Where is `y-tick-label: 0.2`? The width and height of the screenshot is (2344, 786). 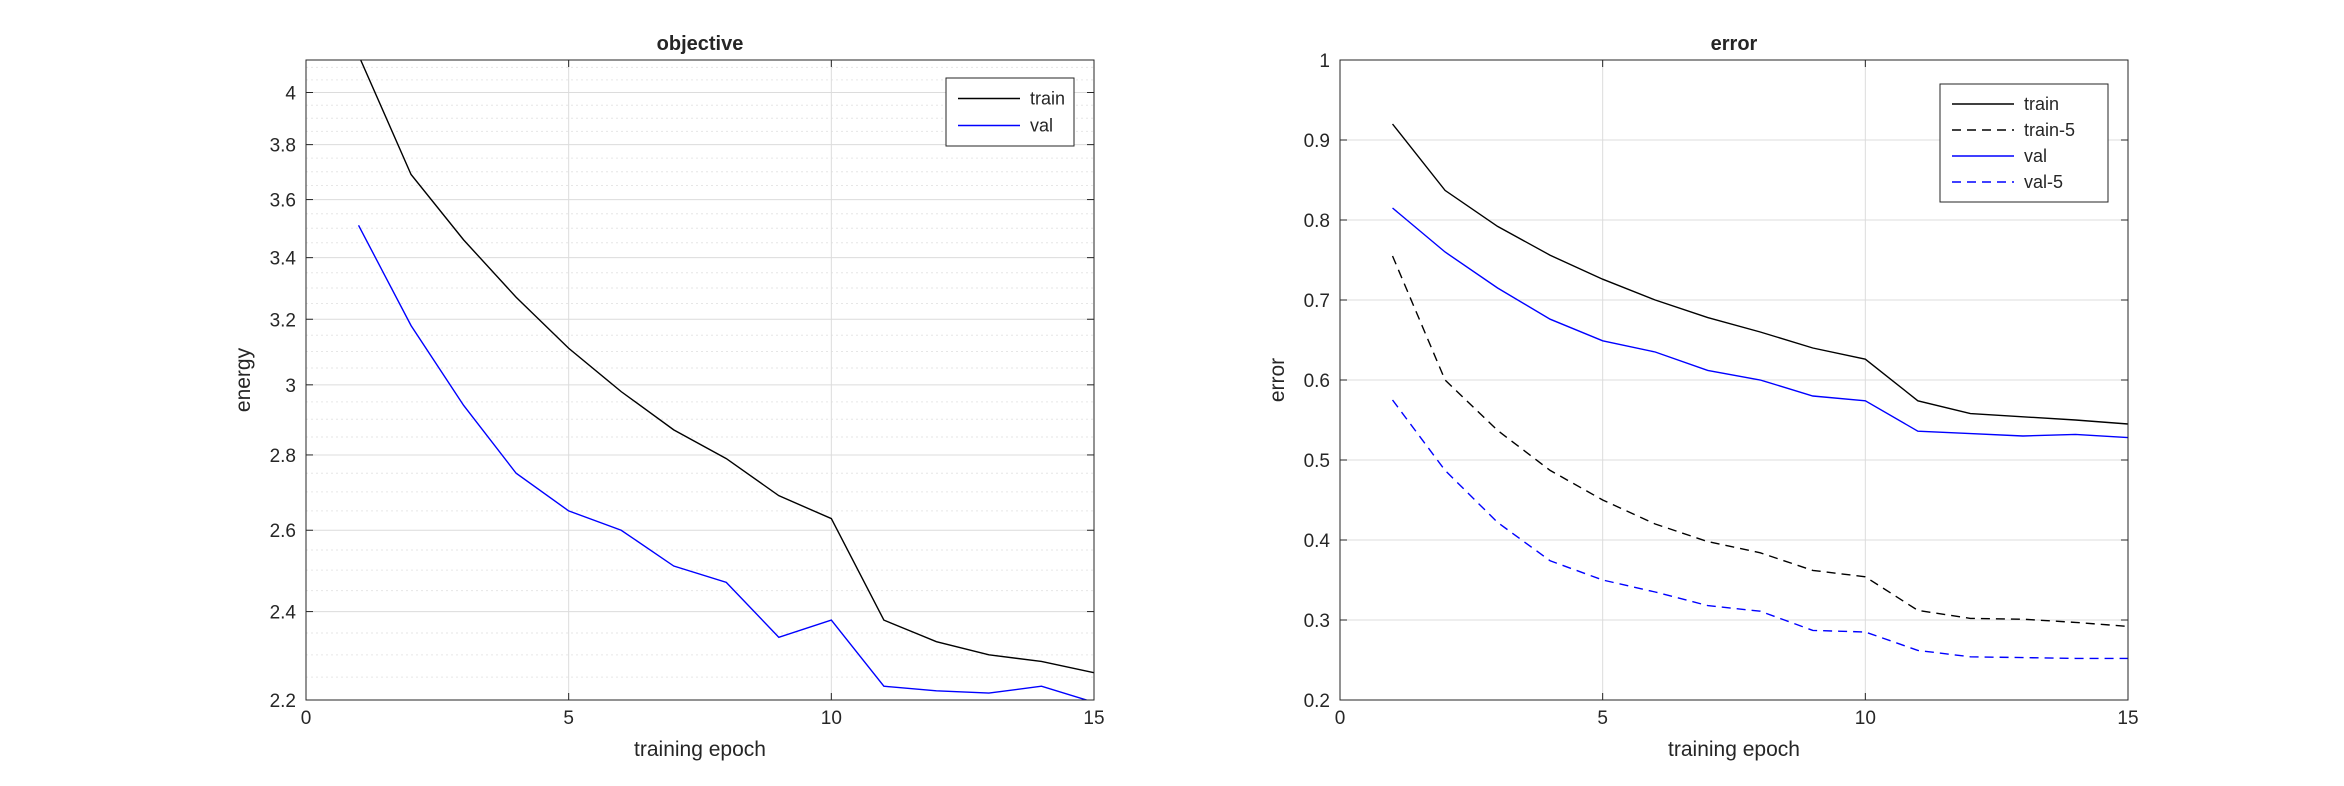 y-tick-label: 0.2 is located at coordinates (1317, 701).